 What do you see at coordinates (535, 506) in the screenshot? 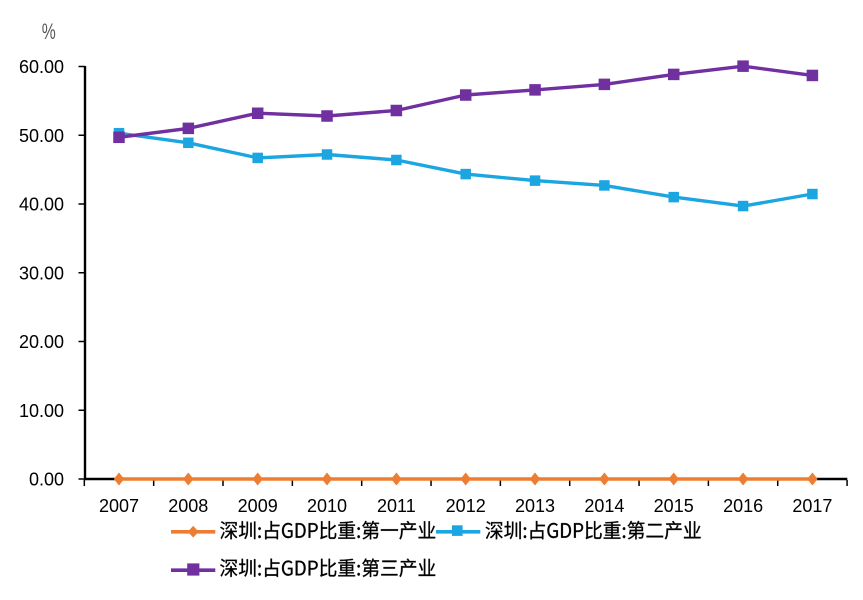
I see `svg-text: 2013` at bounding box center [535, 506].